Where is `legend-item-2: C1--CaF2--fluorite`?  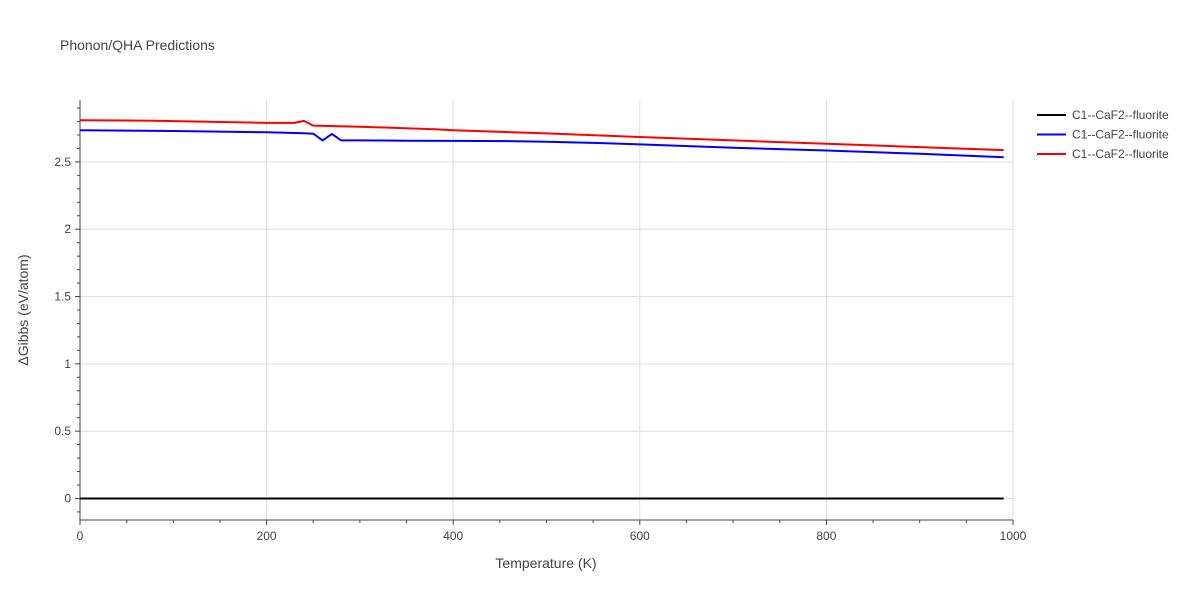
legend-item-2: C1--CaF2--fluorite is located at coordinates (1103, 135).